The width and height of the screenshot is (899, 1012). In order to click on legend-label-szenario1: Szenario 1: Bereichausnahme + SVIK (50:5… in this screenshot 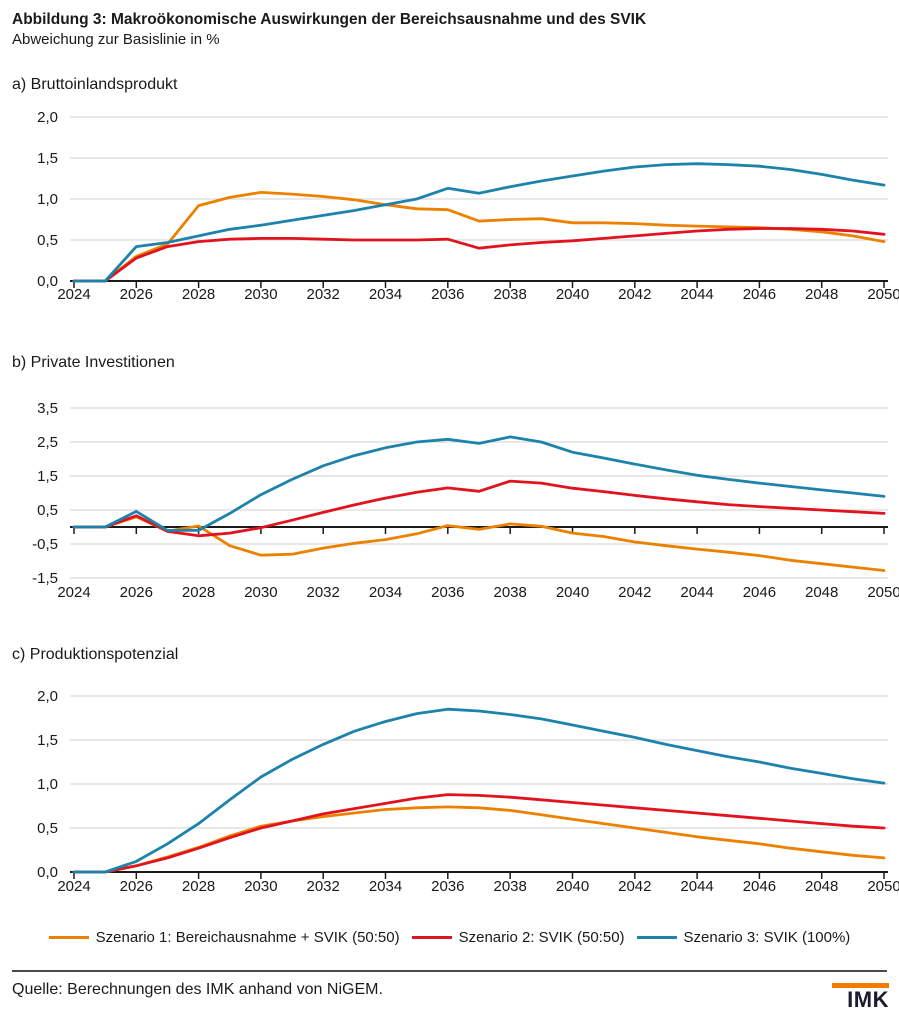, I will do `click(247, 937)`.